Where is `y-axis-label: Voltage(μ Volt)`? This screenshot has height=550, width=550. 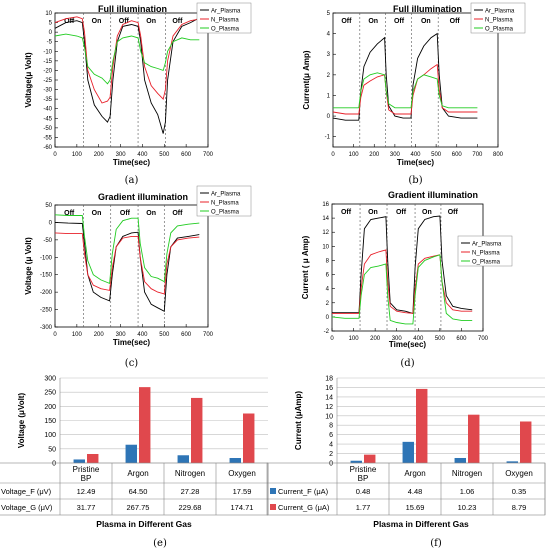 y-axis-label: Voltage(μ Volt) is located at coordinates (28, 80).